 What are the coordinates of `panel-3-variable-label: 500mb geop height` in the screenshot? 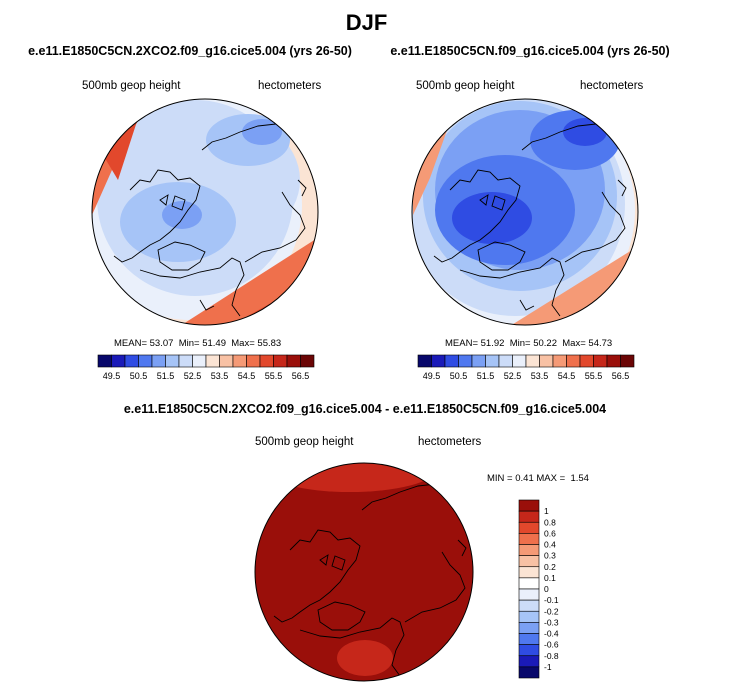 It's located at (304, 442).